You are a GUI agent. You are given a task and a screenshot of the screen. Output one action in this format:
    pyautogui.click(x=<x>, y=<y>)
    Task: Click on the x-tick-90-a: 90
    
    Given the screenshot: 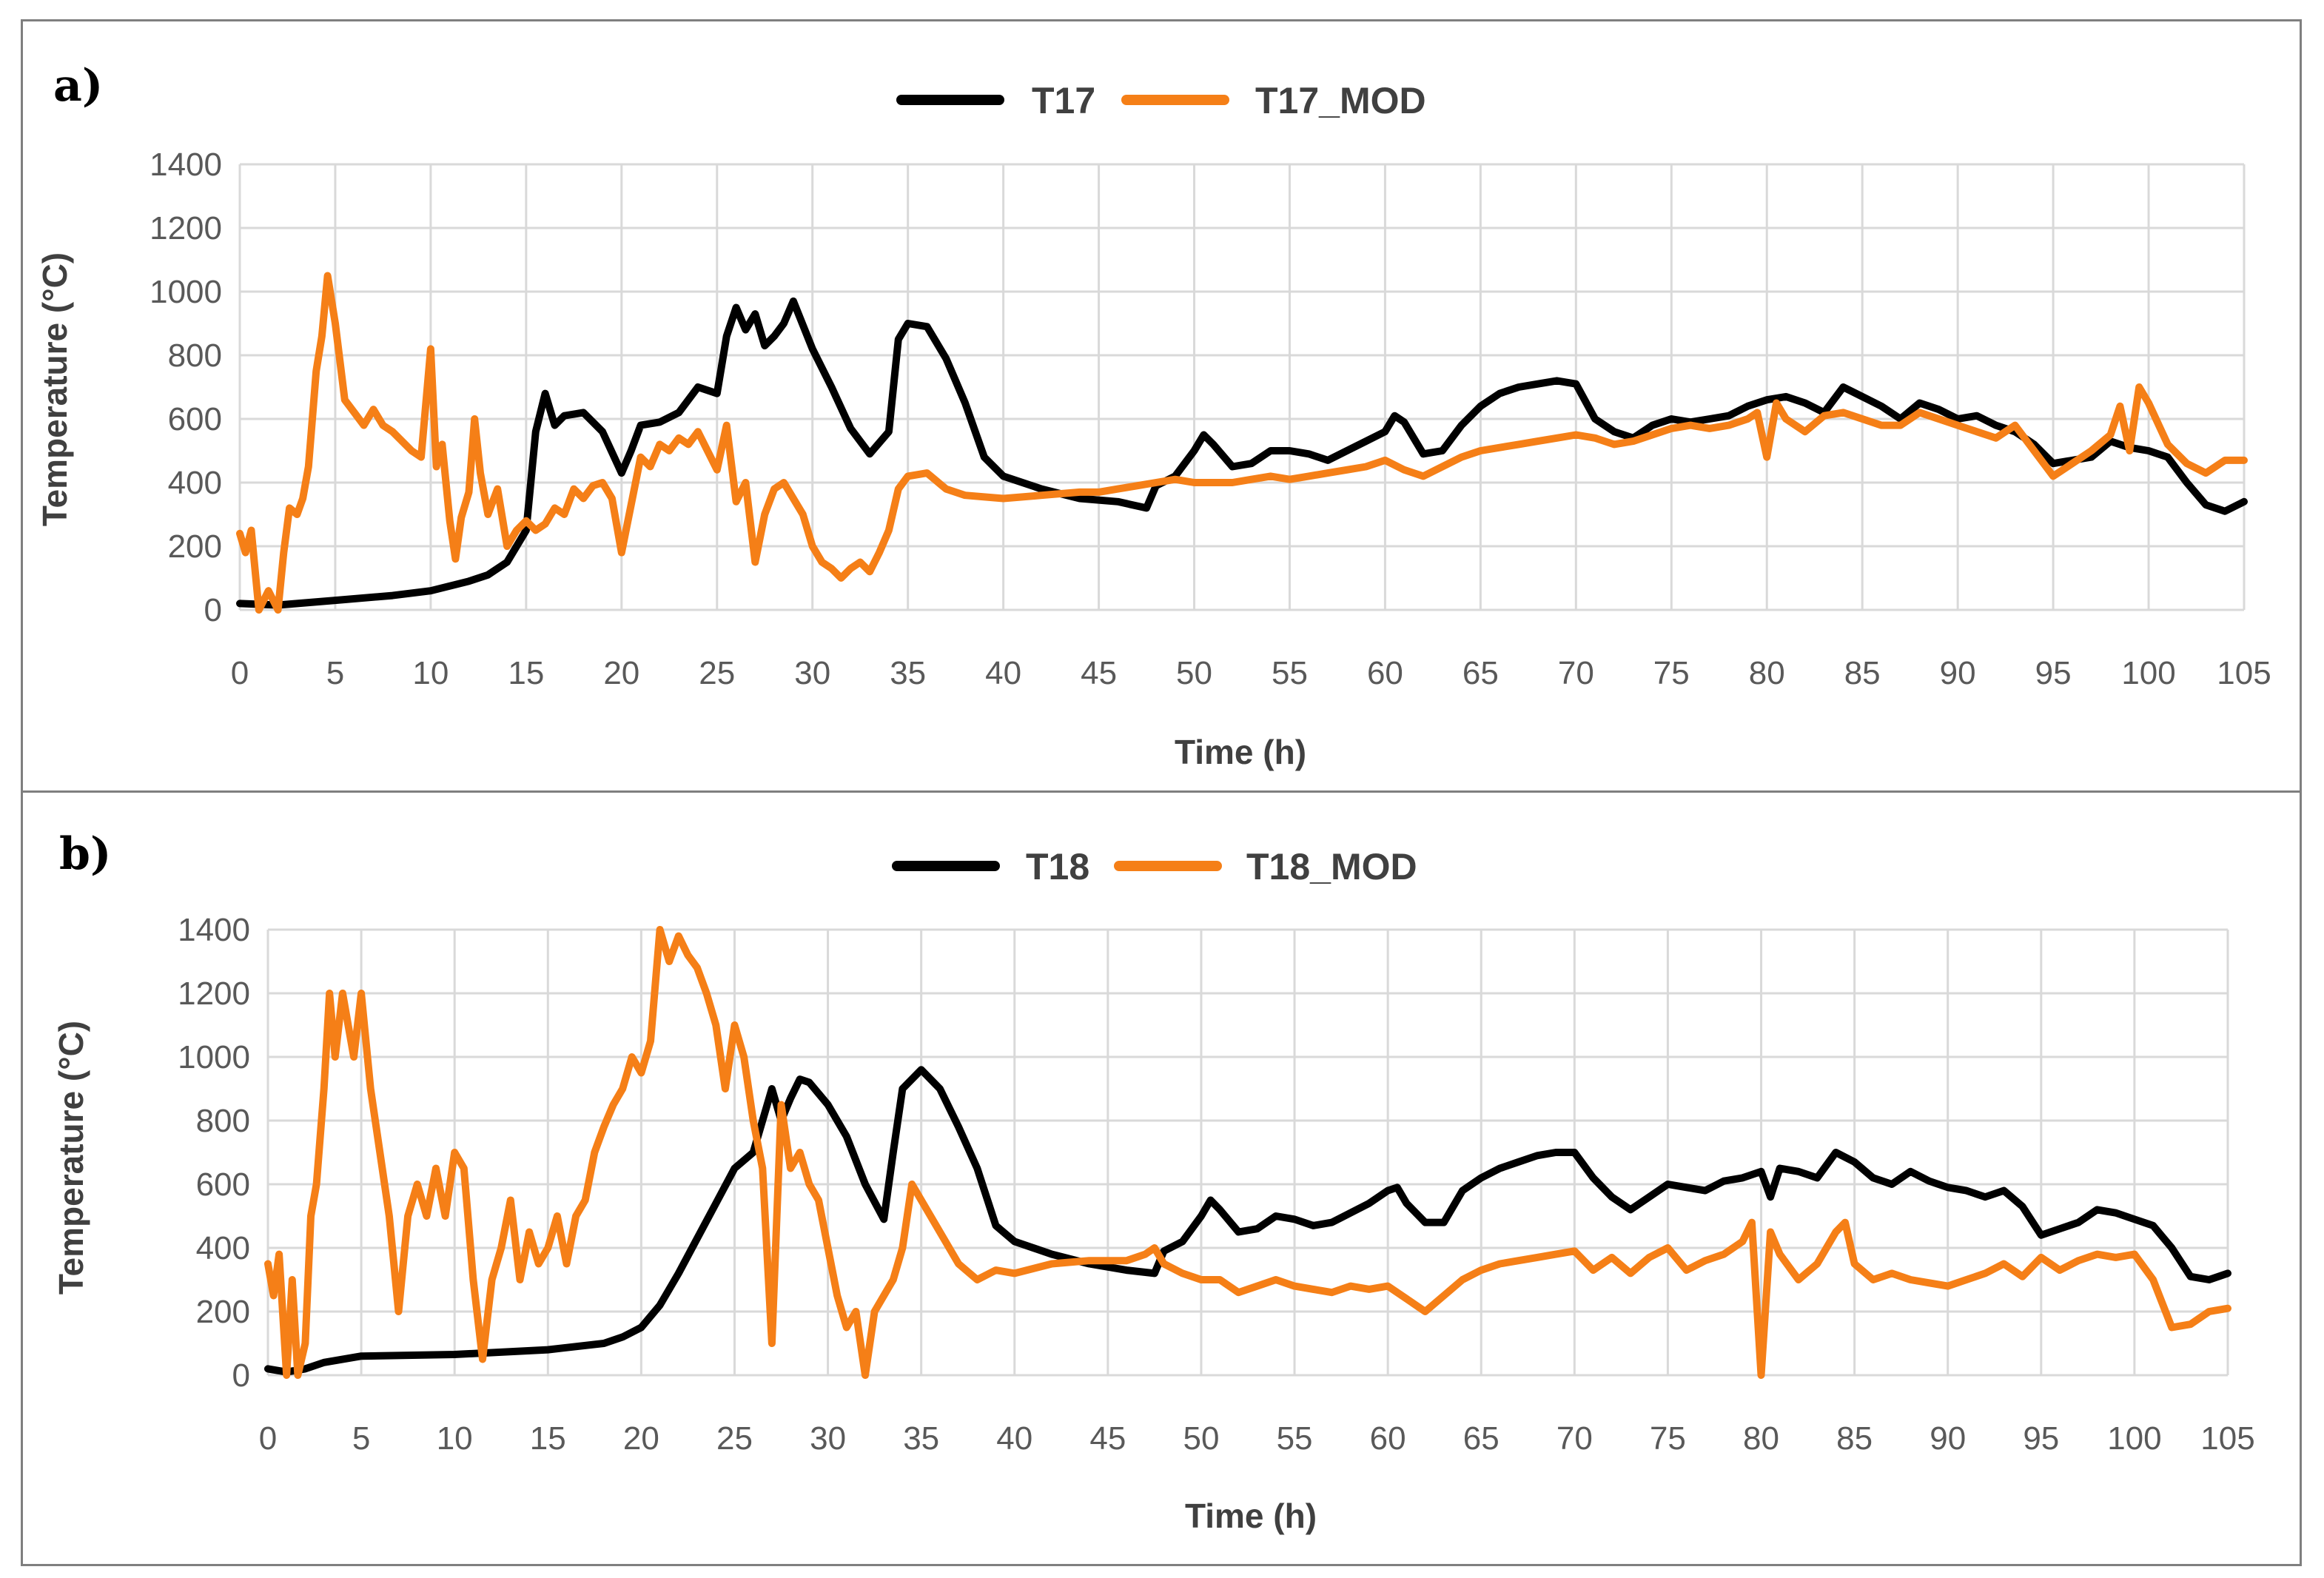 What is the action you would take?
    pyautogui.click(x=1958, y=673)
    